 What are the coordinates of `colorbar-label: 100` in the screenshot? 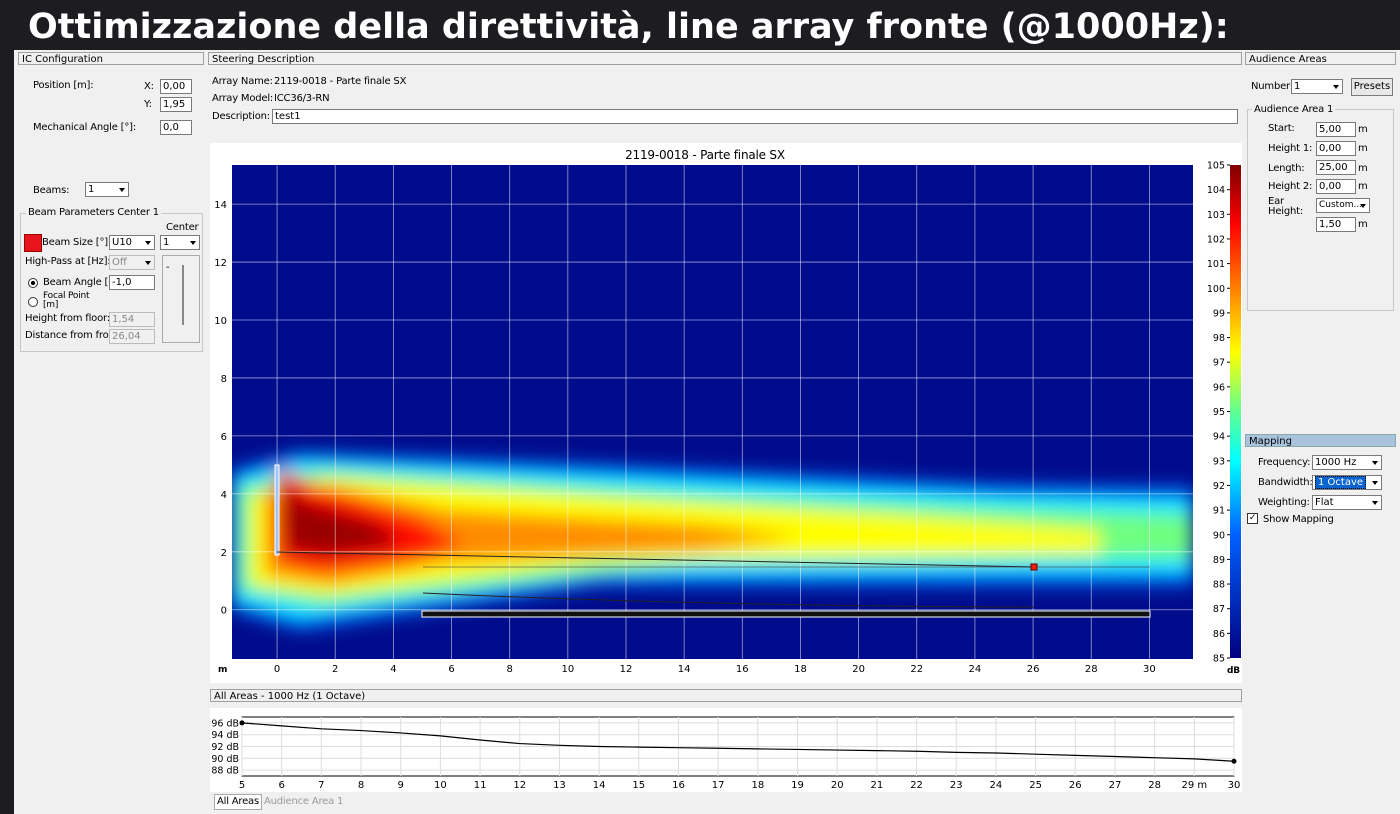 It's located at (1216, 289).